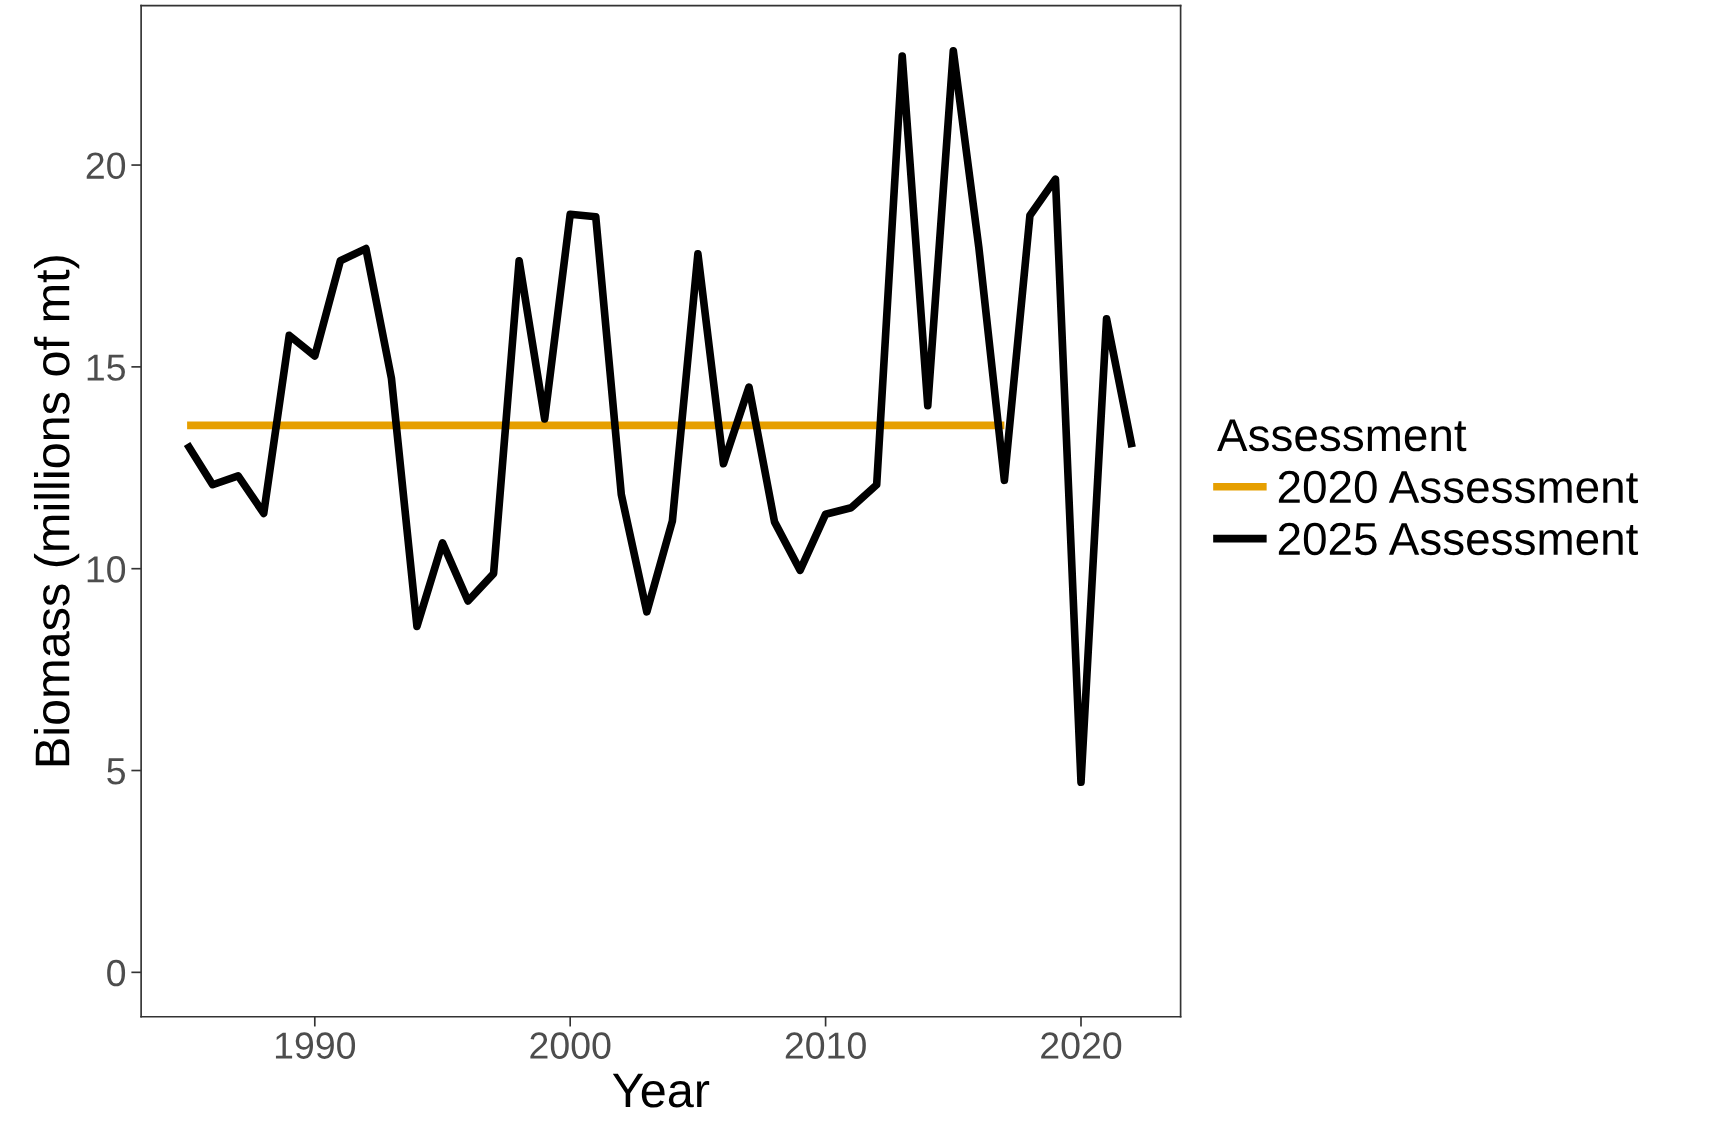 This screenshot has width=1721, height=1121. I want to click on x-tick-label: 2010, so click(825, 1045).